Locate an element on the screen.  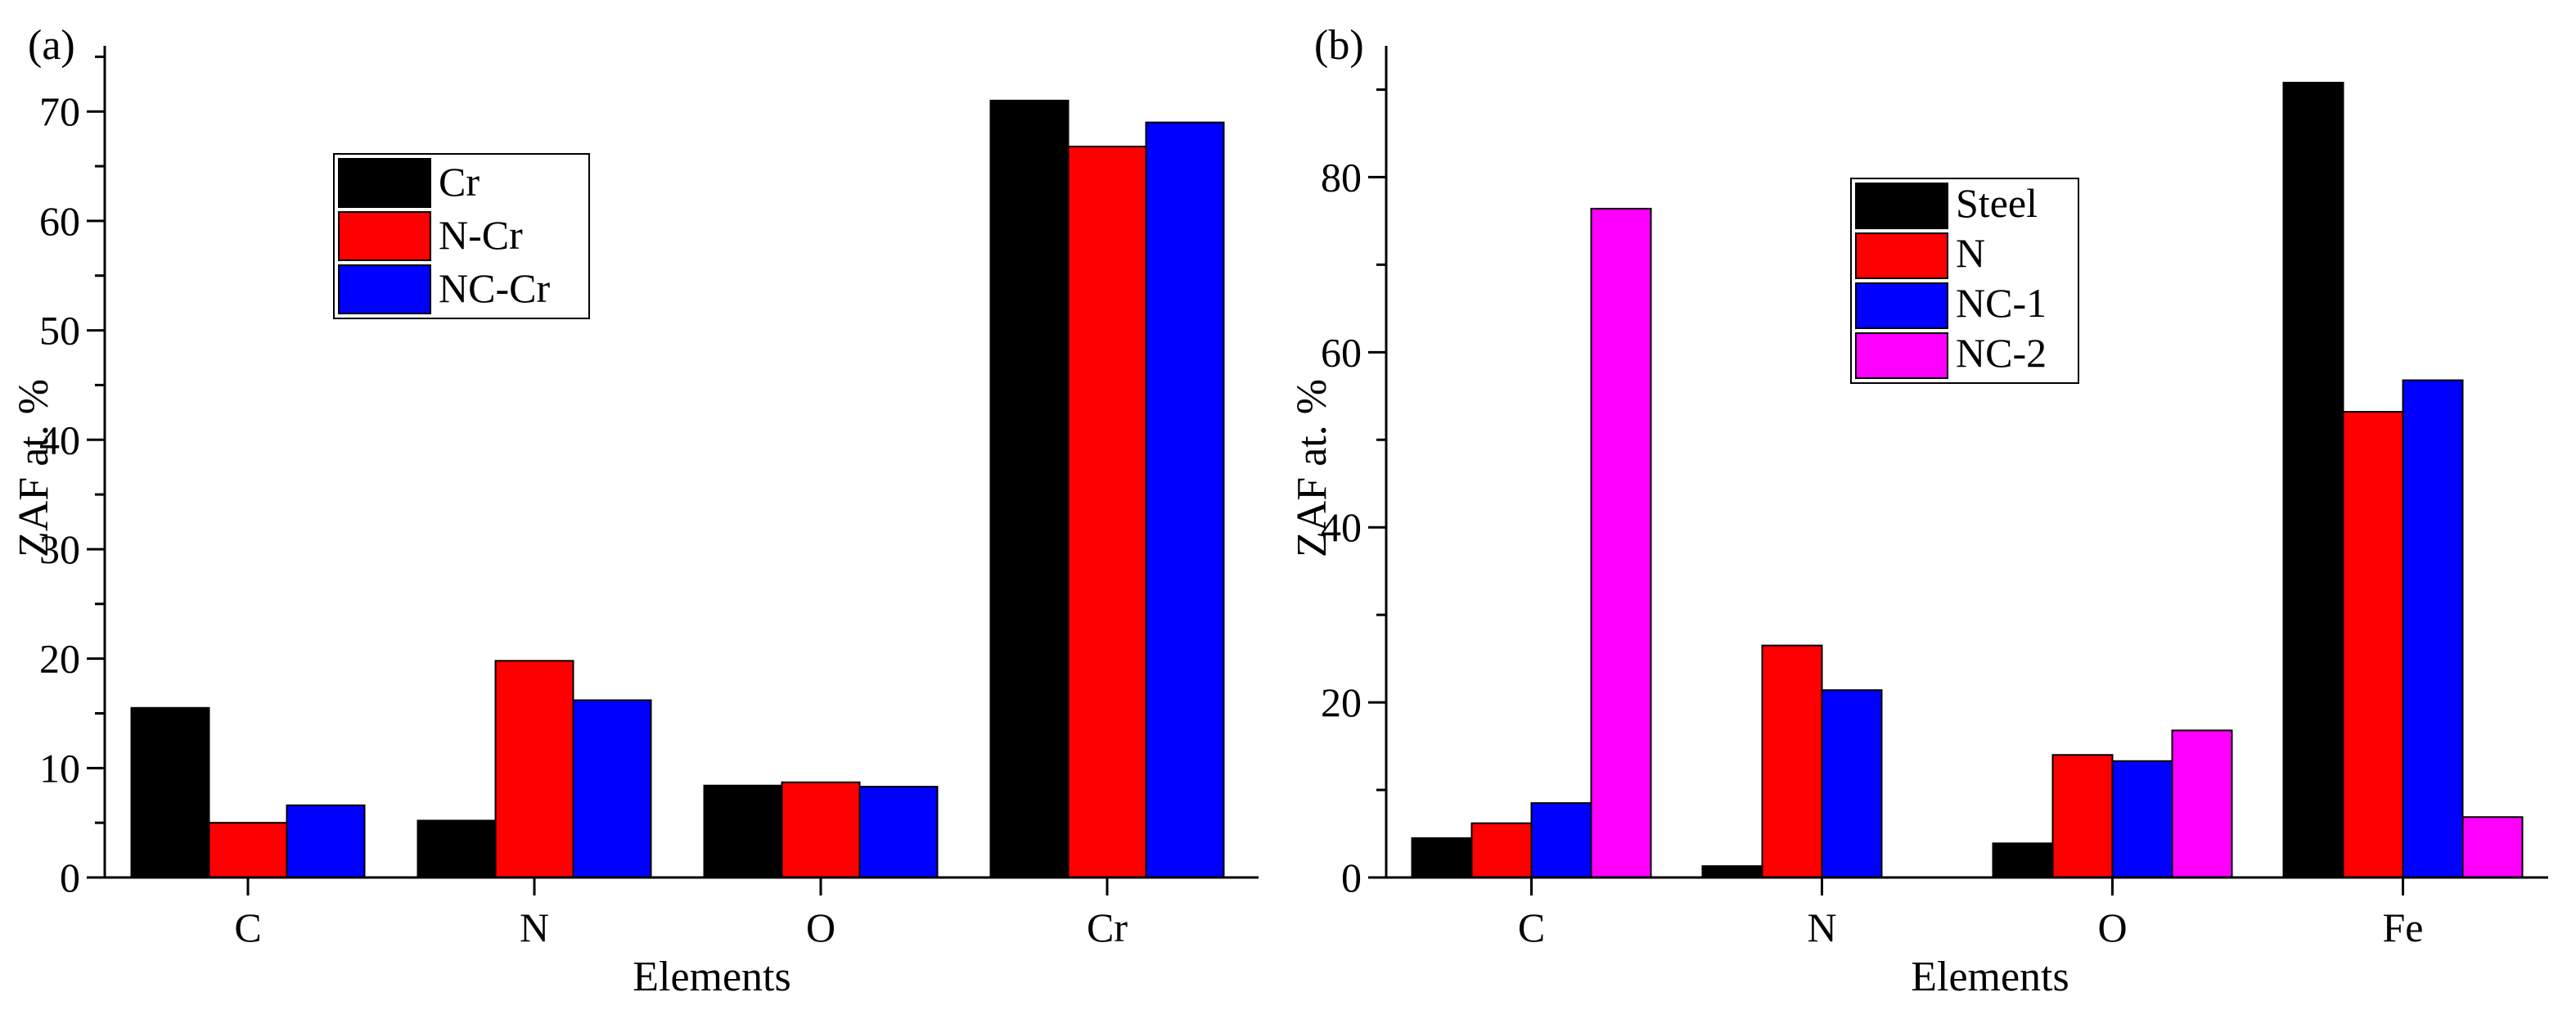
bar-nc-1-o is located at coordinates (2142, 819).